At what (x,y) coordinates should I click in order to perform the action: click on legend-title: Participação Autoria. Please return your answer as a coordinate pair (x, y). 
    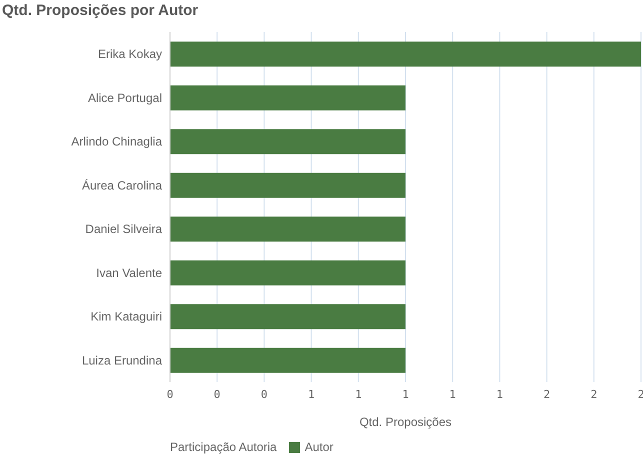
    Looking at the image, I should click on (223, 447).